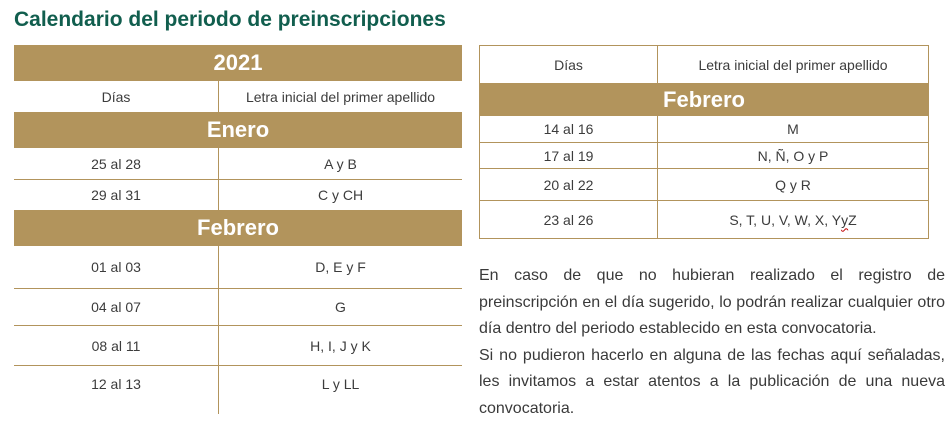  I want to click on table-row: 01 al 03 D, E y F, so click(238, 267).